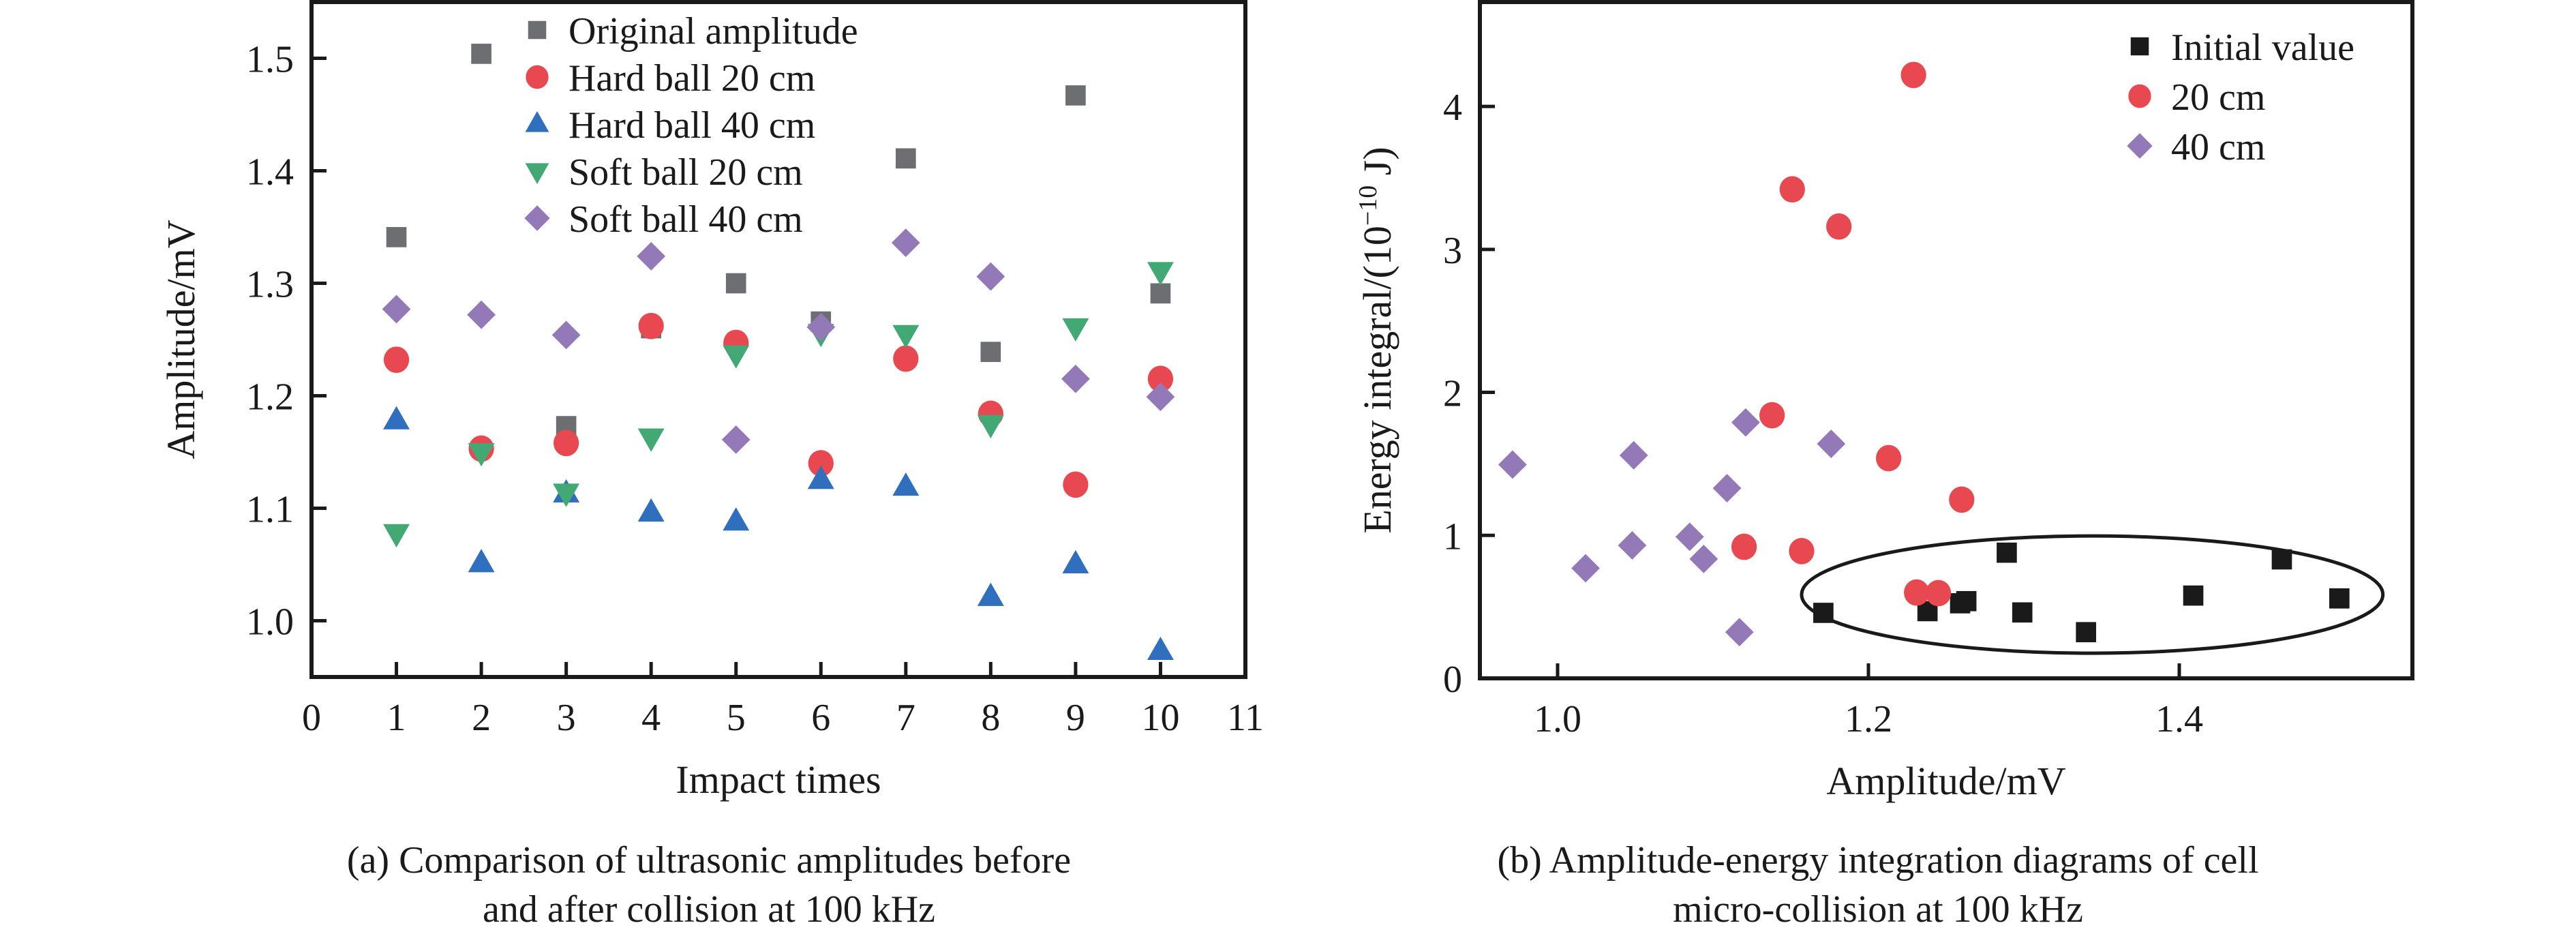 The image size is (2576, 949). What do you see at coordinates (397, 718) in the screenshot?
I see `x-tick-label: 1` at bounding box center [397, 718].